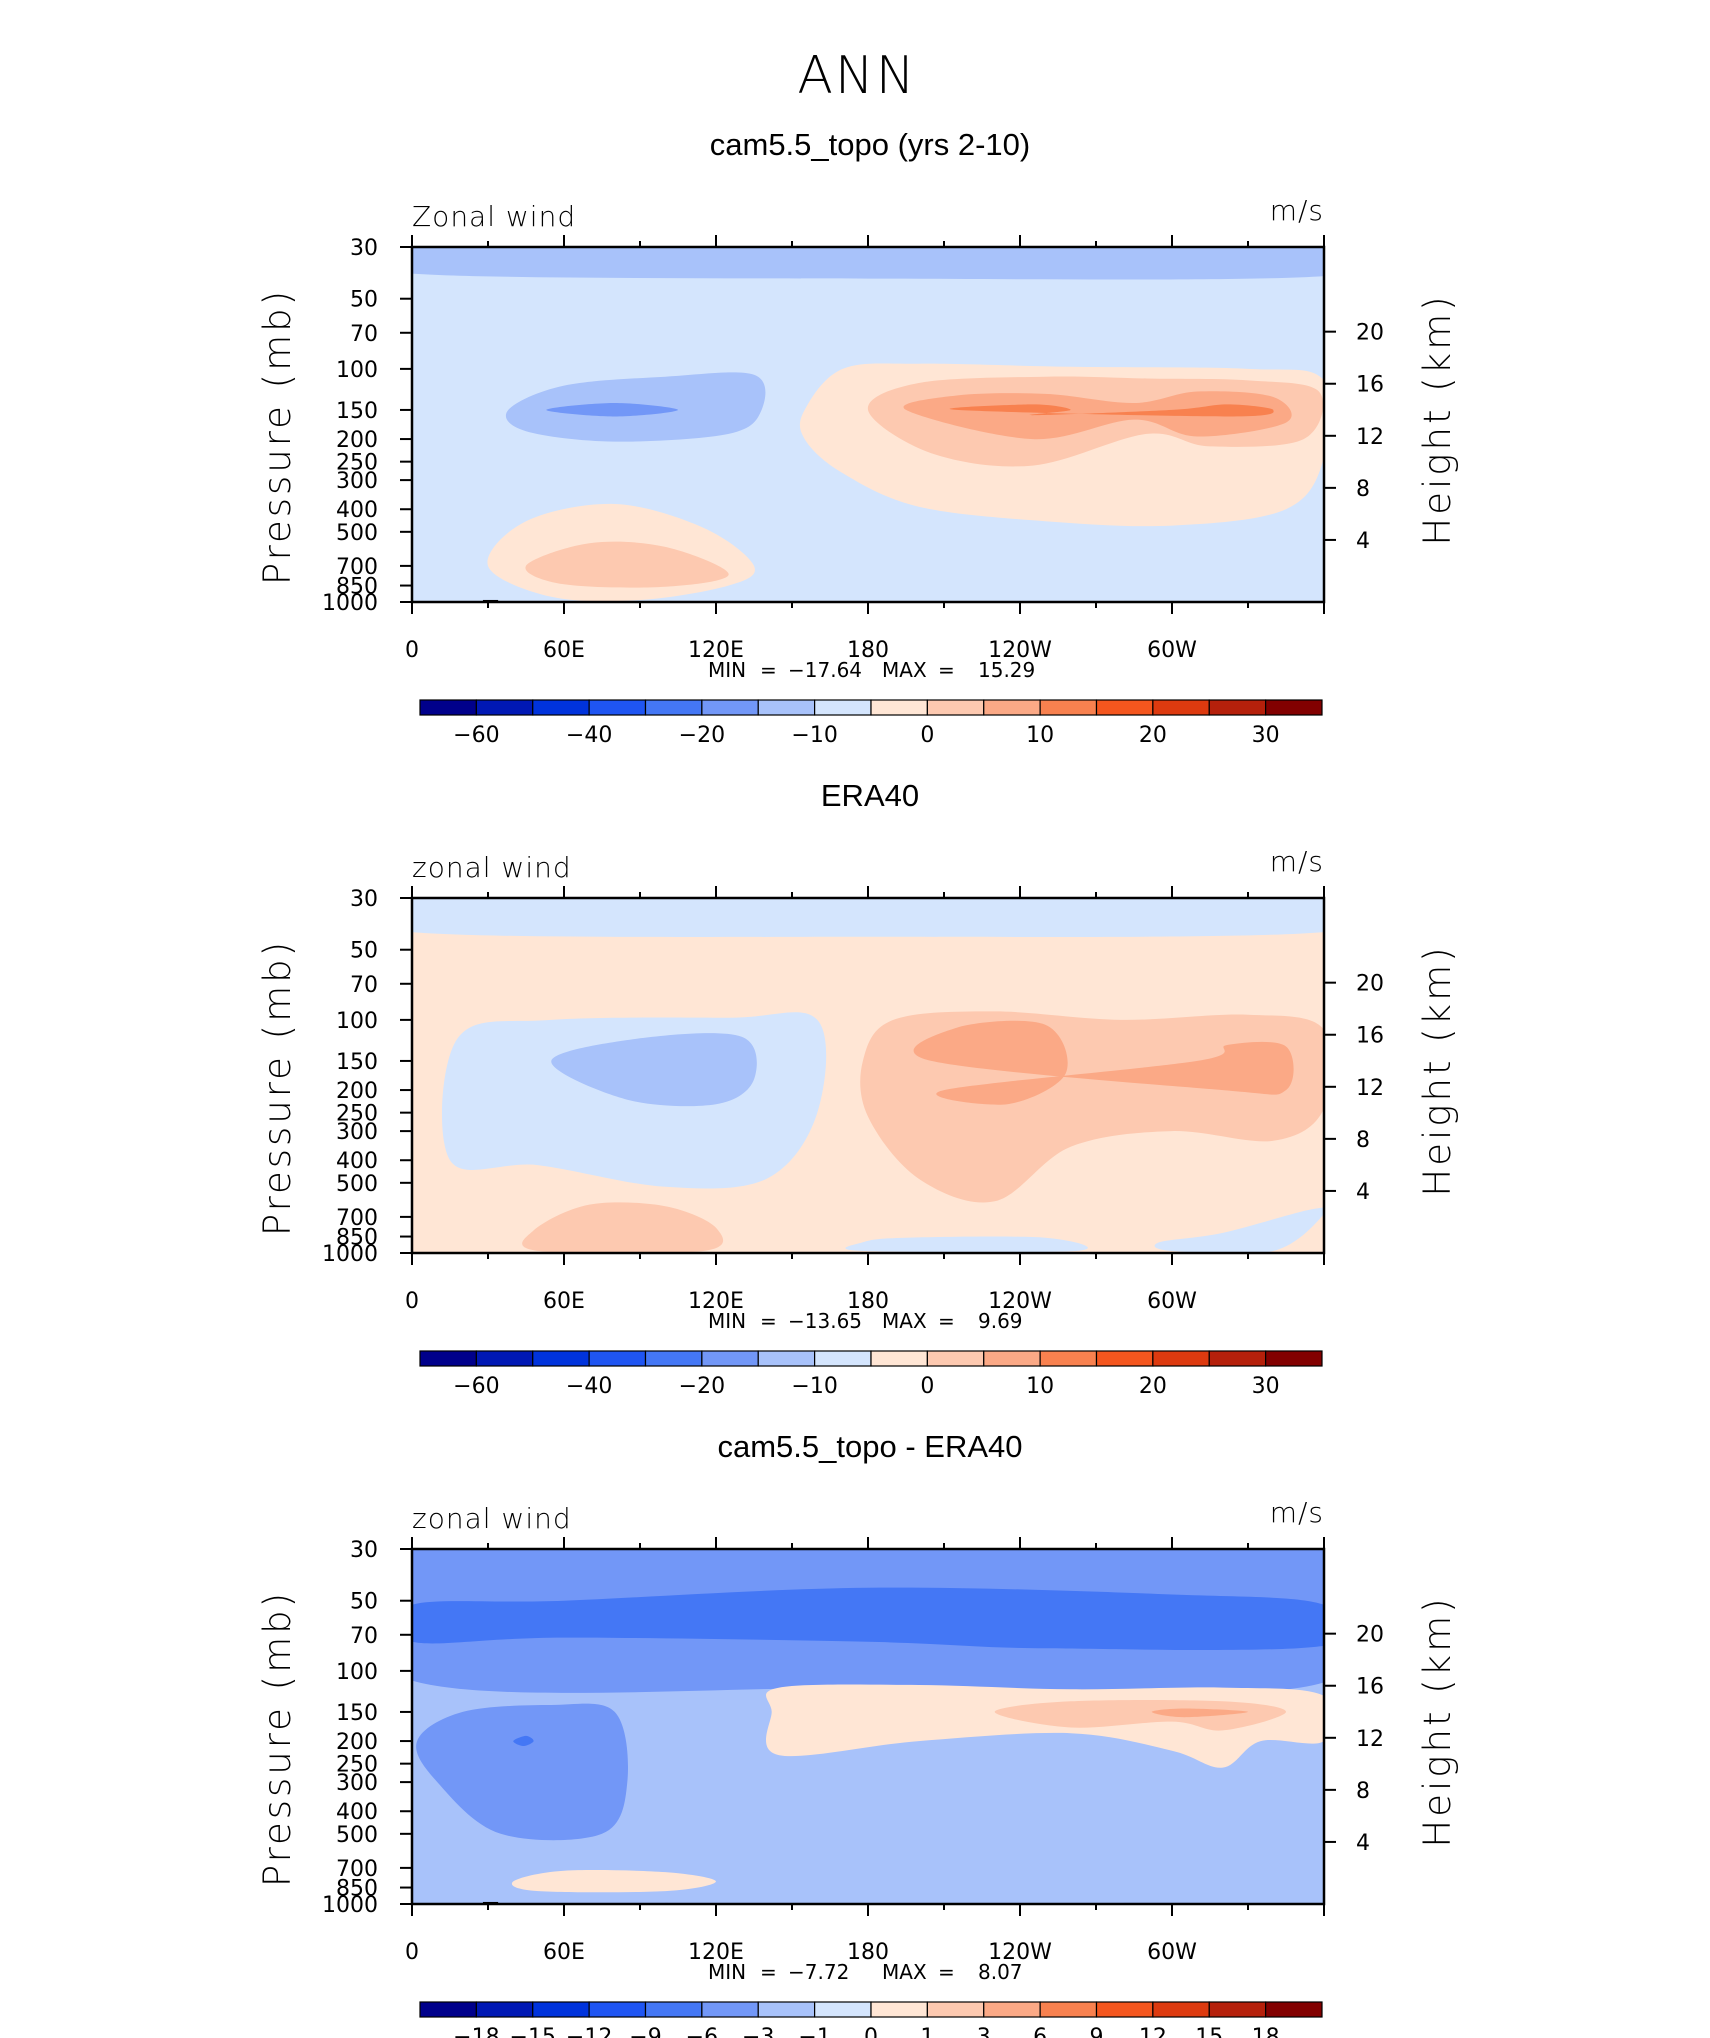 The height and width of the screenshot is (2038, 1710). Describe the element at coordinates (476, 2031) in the screenshot. I see `colorbar-label: −18` at that location.